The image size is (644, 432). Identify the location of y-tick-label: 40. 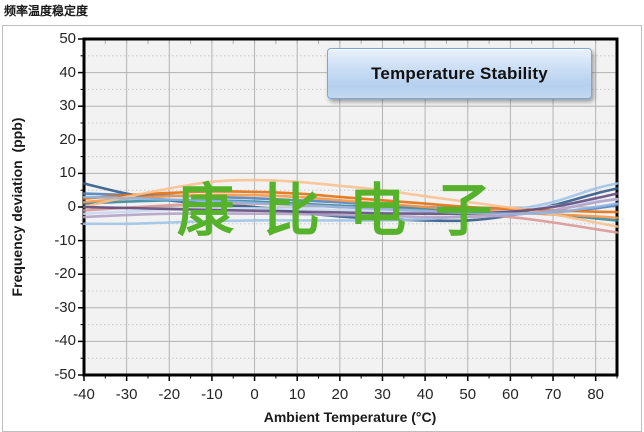
(67, 72).